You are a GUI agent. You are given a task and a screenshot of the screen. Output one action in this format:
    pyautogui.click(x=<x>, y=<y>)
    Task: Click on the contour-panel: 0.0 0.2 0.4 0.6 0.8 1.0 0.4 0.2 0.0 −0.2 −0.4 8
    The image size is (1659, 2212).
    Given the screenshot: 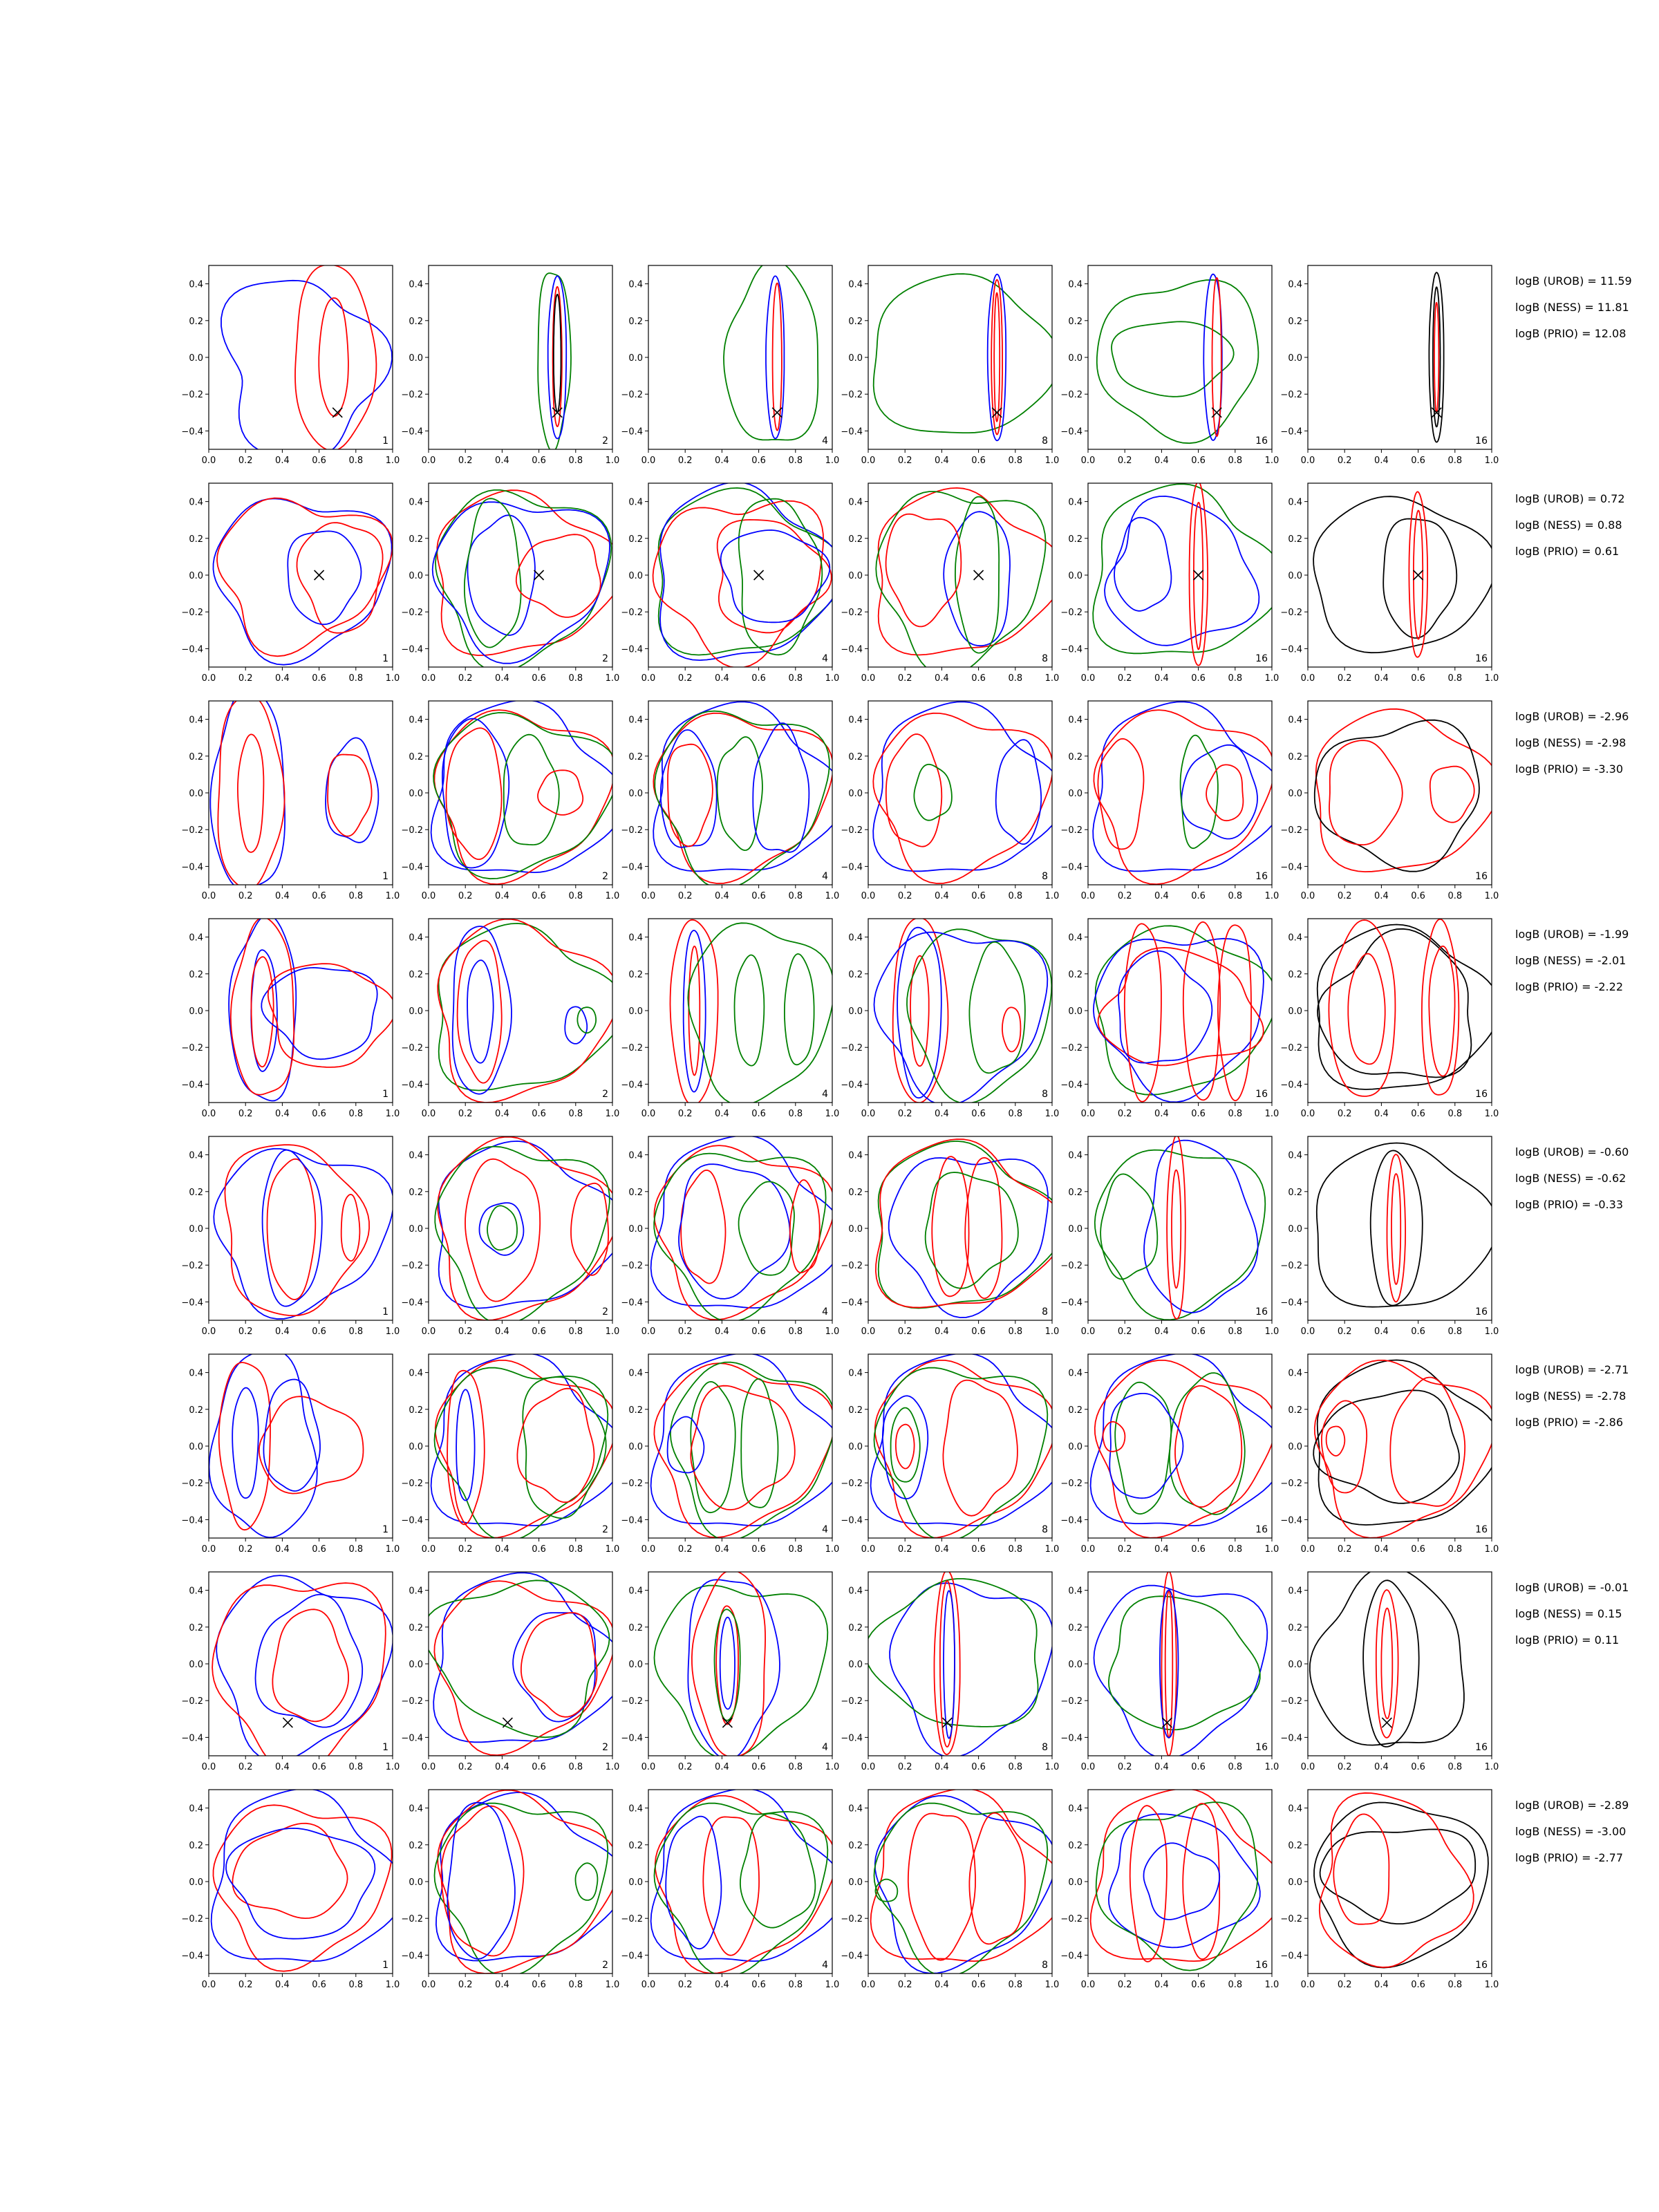 What is the action you would take?
    pyautogui.click(x=950, y=1890)
    